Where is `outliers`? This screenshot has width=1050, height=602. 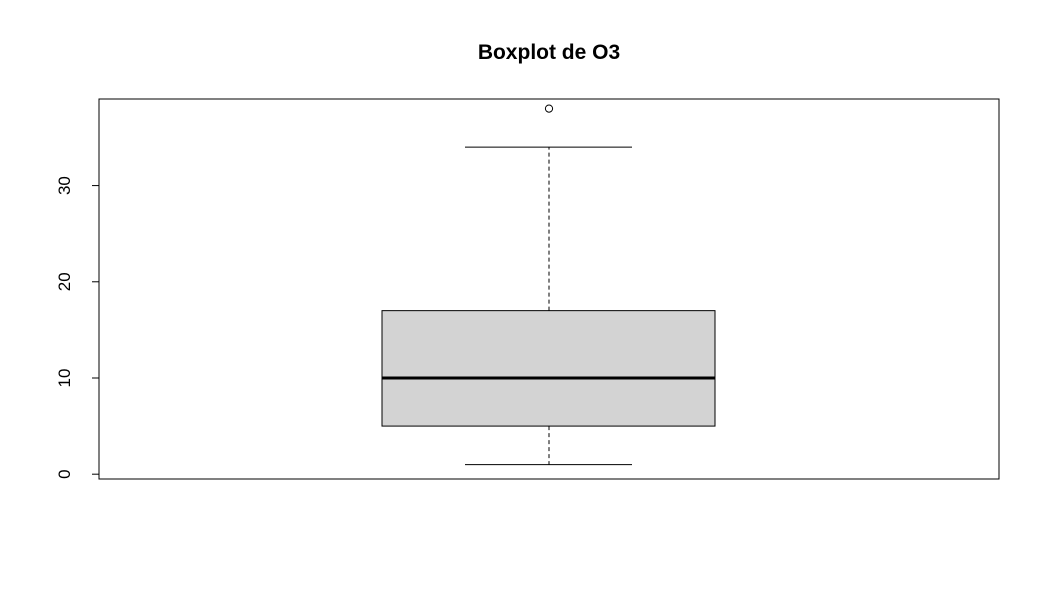 outliers is located at coordinates (548, 108).